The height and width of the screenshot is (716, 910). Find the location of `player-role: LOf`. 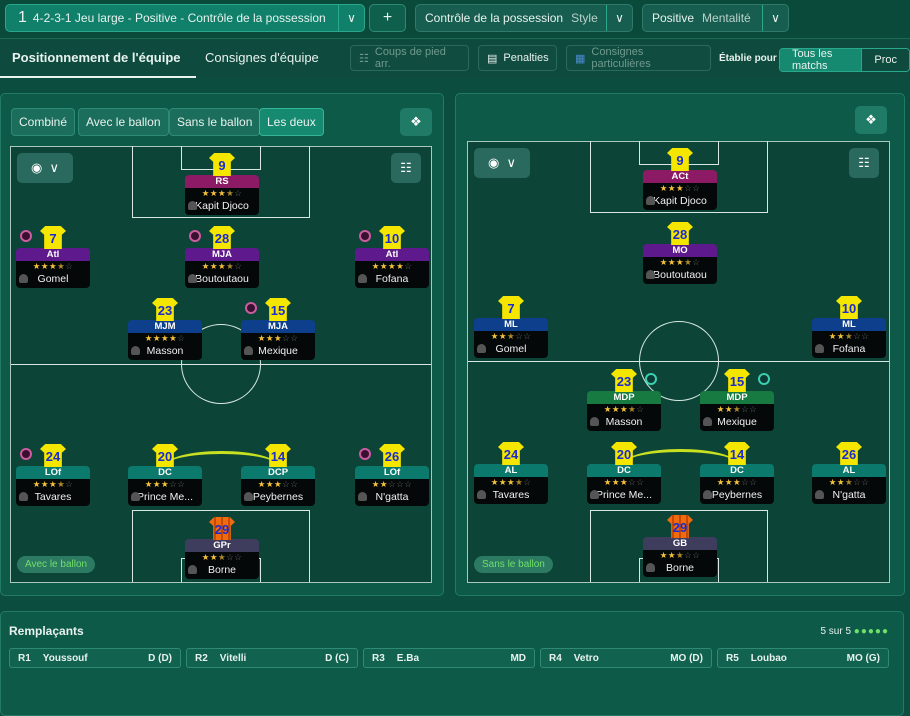

player-role: LOf is located at coordinates (392, 472).